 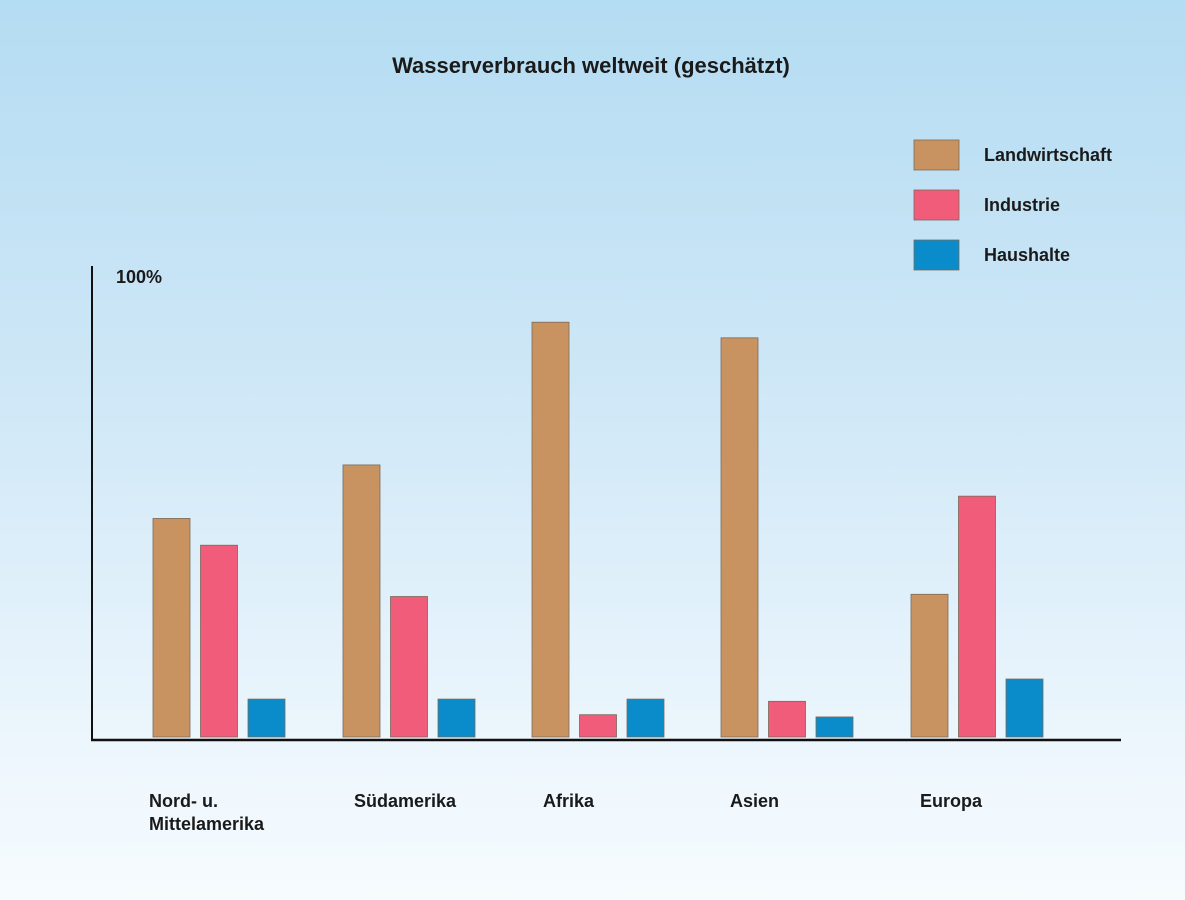 I want to click on legend-swatch-industrie, so click(x=936, y=205).